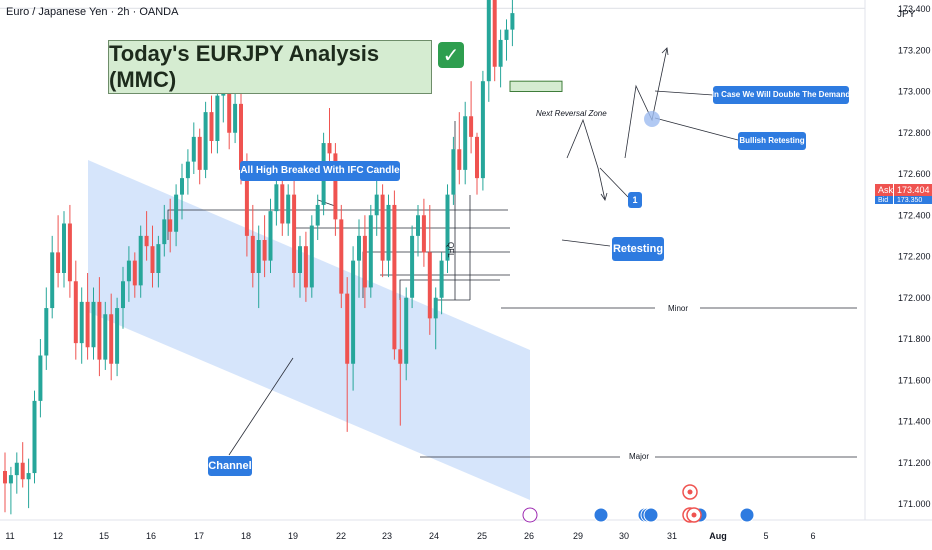 This screenshot has width=932, height=550. Describe the element at coordinates (678, 308) in the screenshot. I see `minor-level-label: Minor` at that location.